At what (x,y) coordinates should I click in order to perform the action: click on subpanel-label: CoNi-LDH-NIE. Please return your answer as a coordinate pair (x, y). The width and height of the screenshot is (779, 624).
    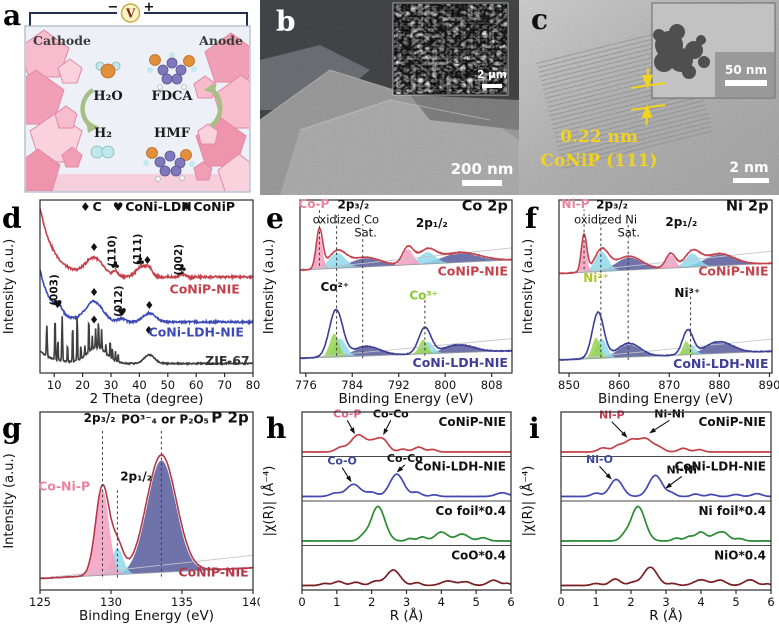
    Looking at the image, I should click on (720, 467).